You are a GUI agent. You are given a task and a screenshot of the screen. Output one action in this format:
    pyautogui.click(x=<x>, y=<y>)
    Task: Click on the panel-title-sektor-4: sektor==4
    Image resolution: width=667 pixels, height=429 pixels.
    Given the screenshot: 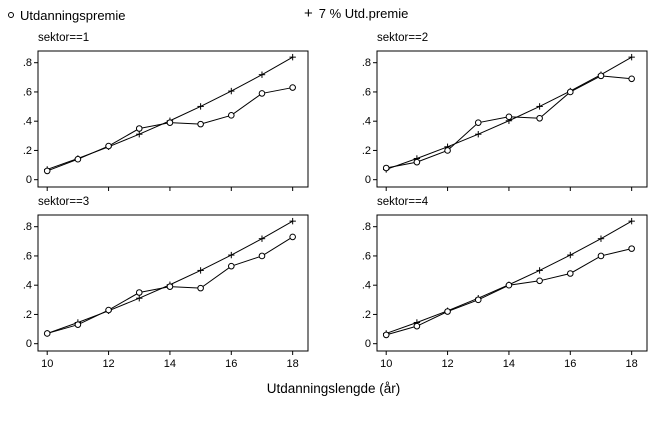 What is the action you would take?
    pyautogui.click(x=403, y=202)
    